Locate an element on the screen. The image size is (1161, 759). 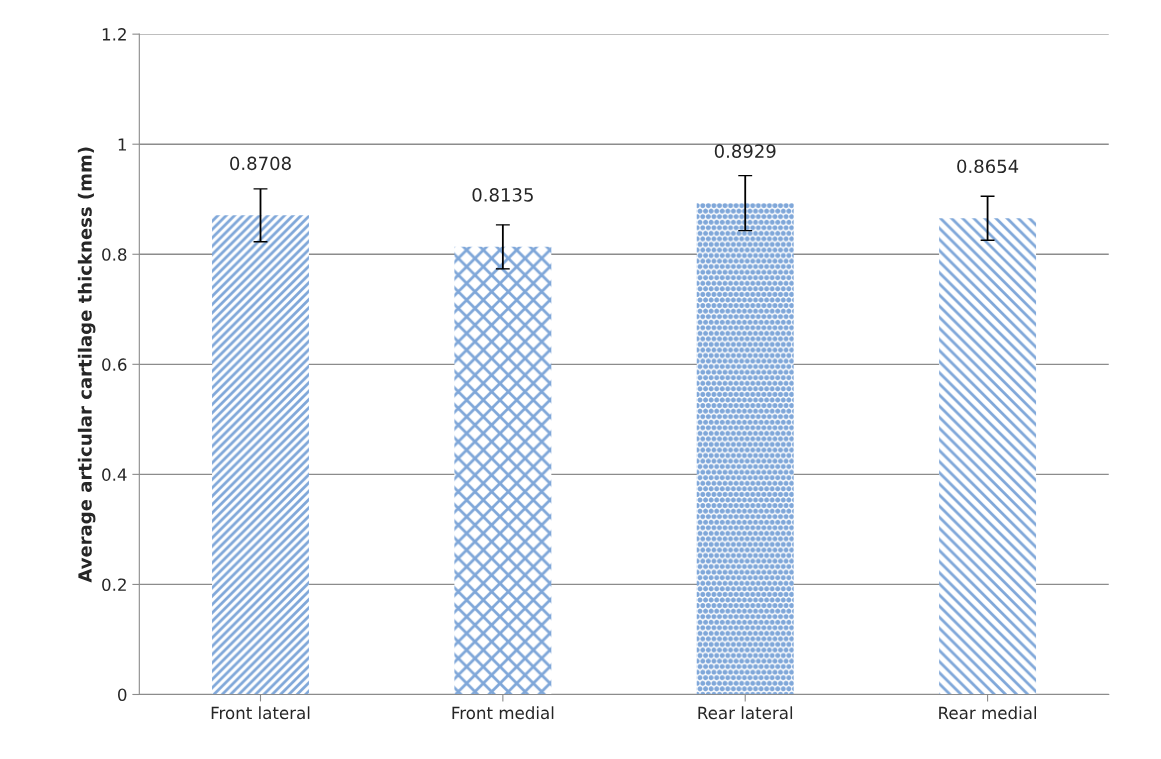
x-tick-label: Rear lateral is located at coordinates (745, 713).